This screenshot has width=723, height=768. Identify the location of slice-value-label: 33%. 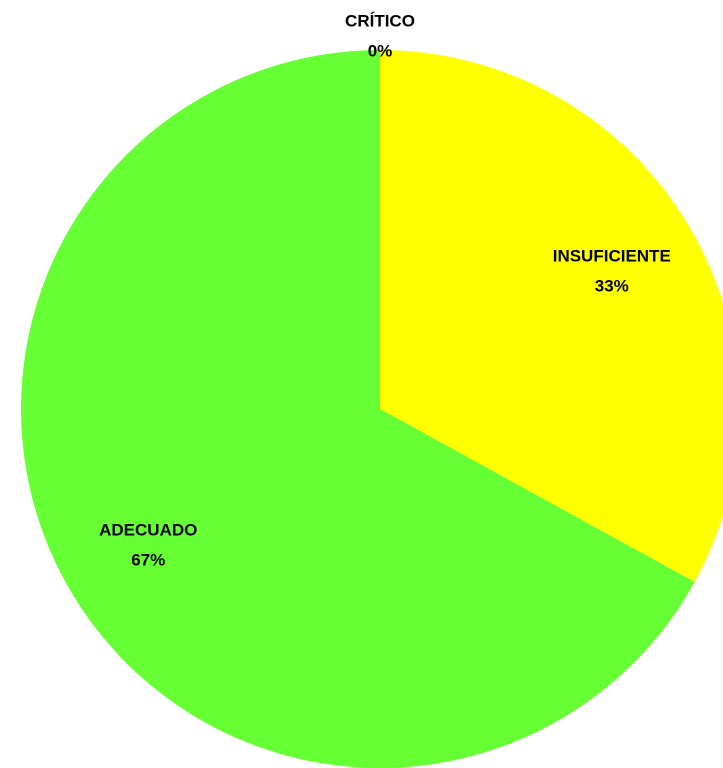
(612, 285).